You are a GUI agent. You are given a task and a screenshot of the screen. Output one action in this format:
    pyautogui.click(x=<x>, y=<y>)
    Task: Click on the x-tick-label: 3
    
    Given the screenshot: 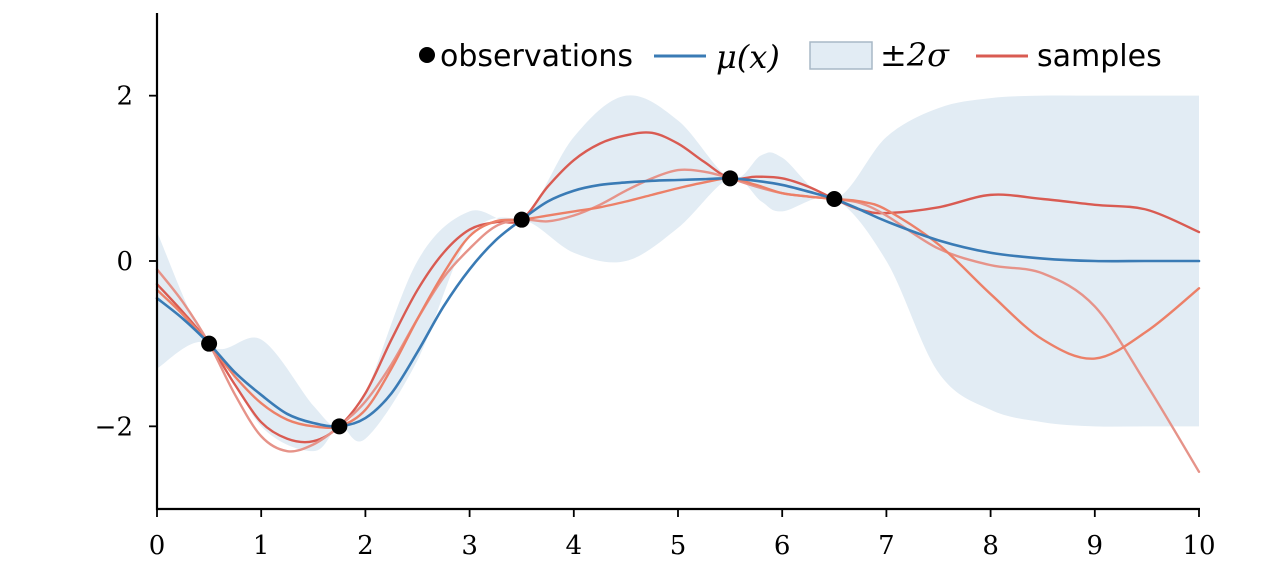 What is the action you would take?
    pyautogui.click(x=469, y=546)
    